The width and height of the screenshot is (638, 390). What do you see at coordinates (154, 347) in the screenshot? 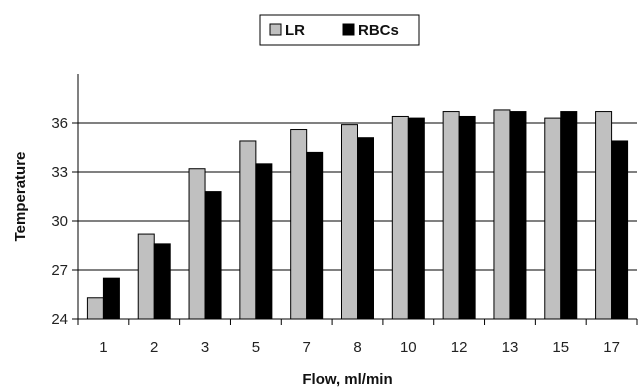
I see `x-tick-label: 2` at bounding box center [154, 347].